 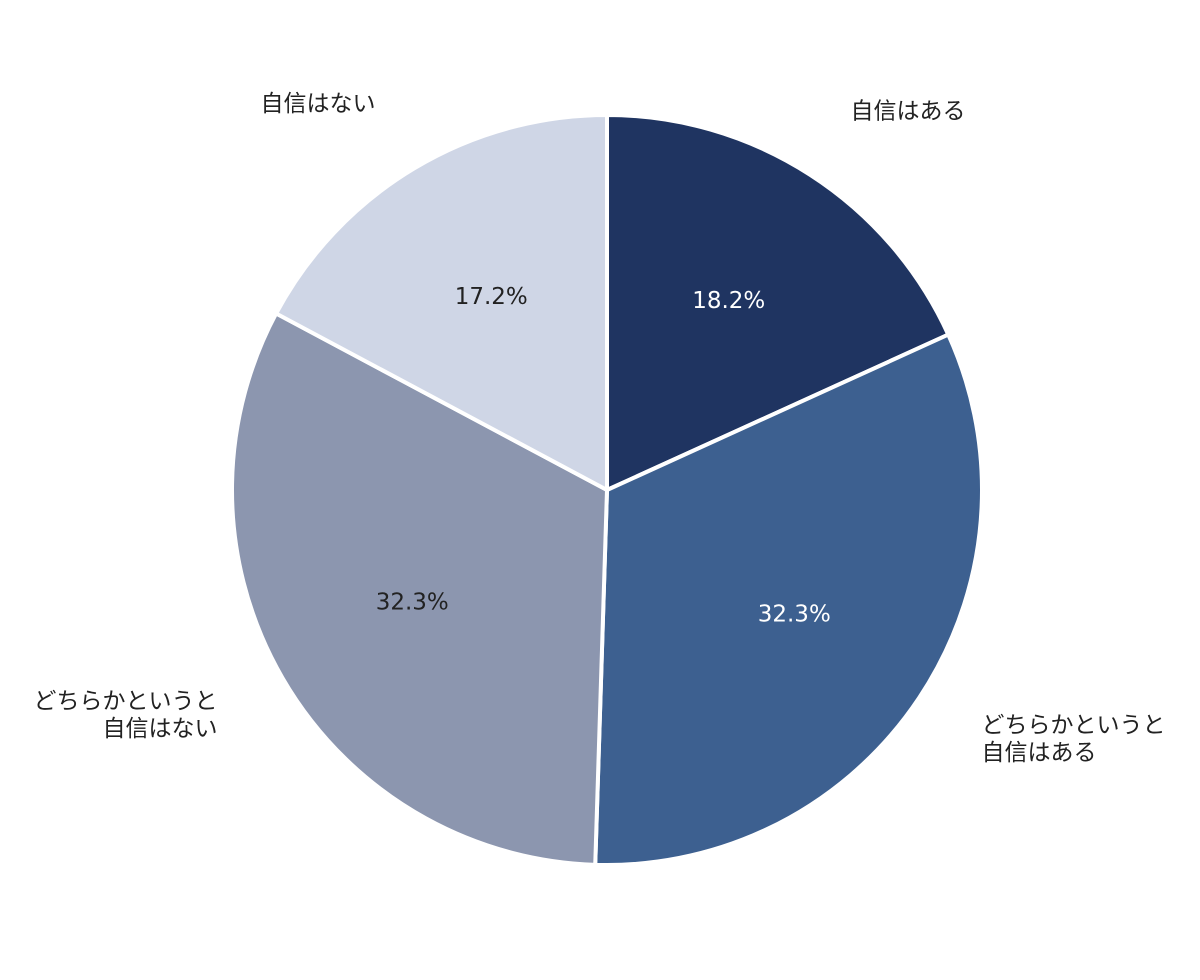 I want to click on value-label: 18.2%, so click(x=728, y=300).